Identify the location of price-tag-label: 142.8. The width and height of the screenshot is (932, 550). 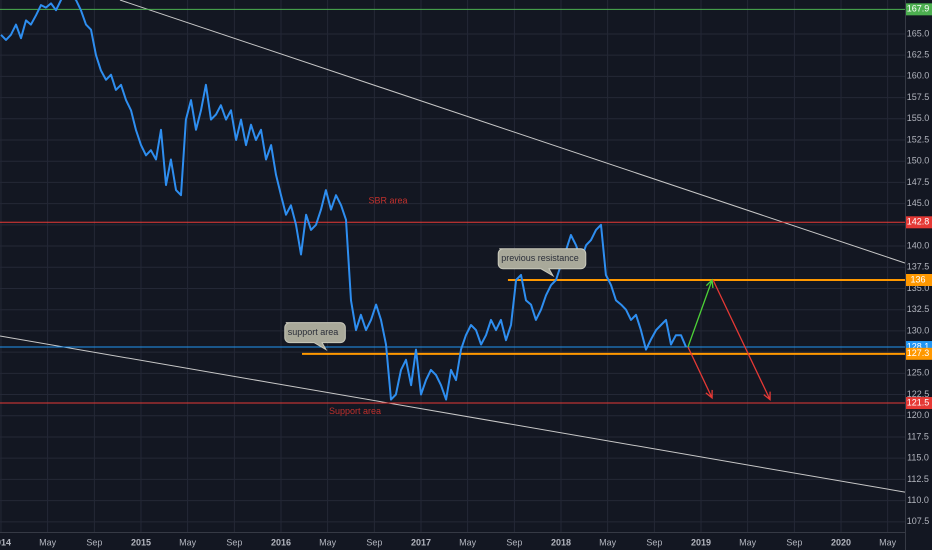
(918, 222).